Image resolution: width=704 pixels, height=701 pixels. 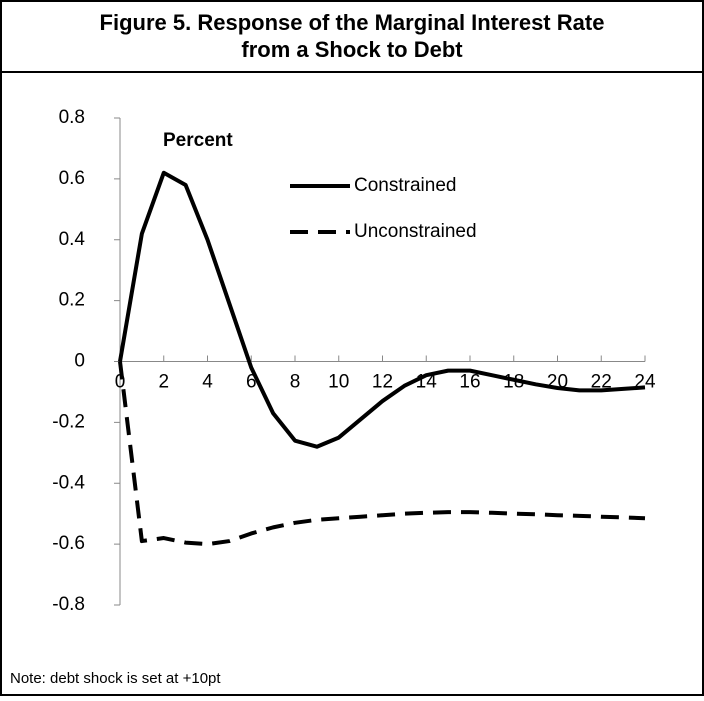 What do you see at coordinates (72, 300) in the screenshot?
I see `y-tick-label: 0.2` at bounding box center [72, 300].